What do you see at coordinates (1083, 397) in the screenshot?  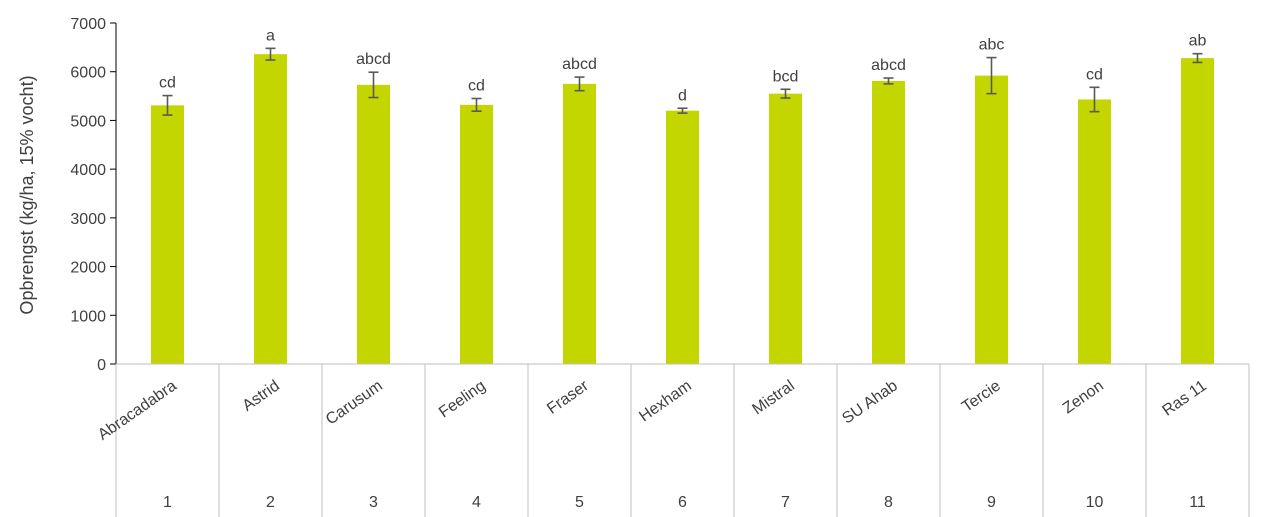 I see `x-category-label: Zenon` at bounding box center [1083, 397].